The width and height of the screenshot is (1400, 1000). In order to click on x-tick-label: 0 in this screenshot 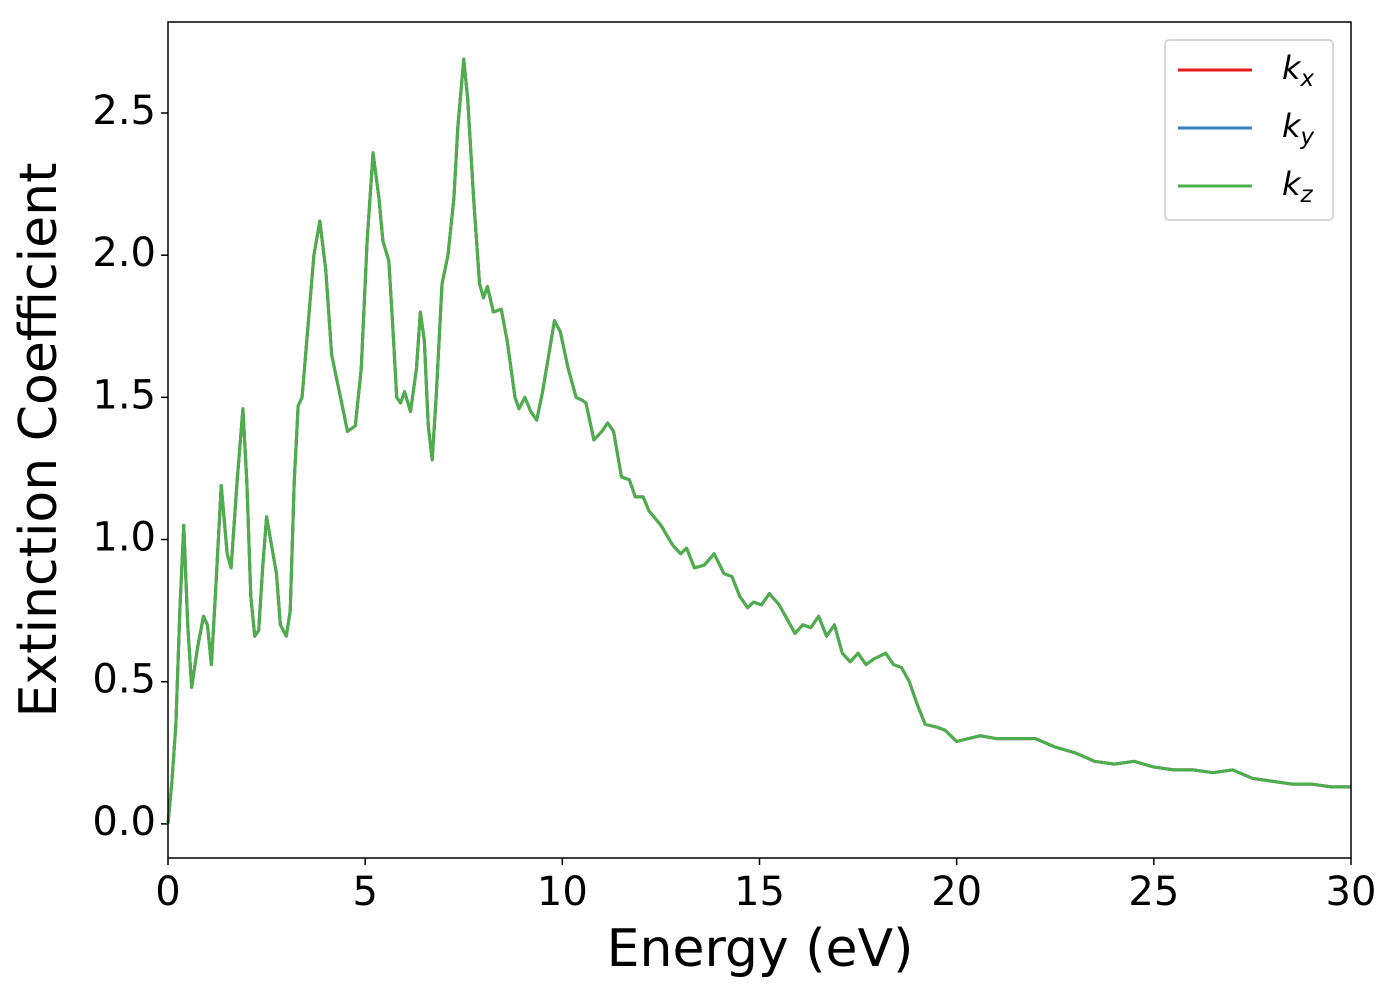, I will do `click(167, 892)`.